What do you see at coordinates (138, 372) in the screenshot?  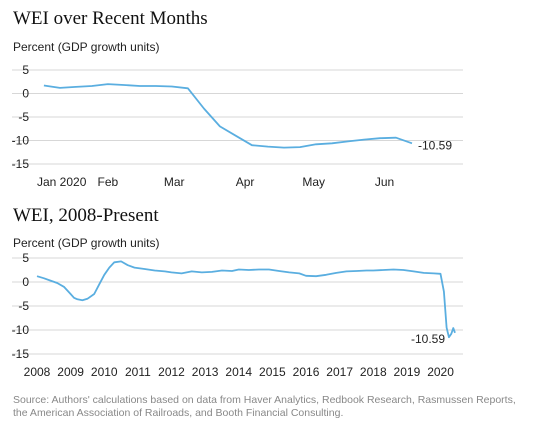 I see `x-tick-label: 2011` at bounding box center [138, 372].